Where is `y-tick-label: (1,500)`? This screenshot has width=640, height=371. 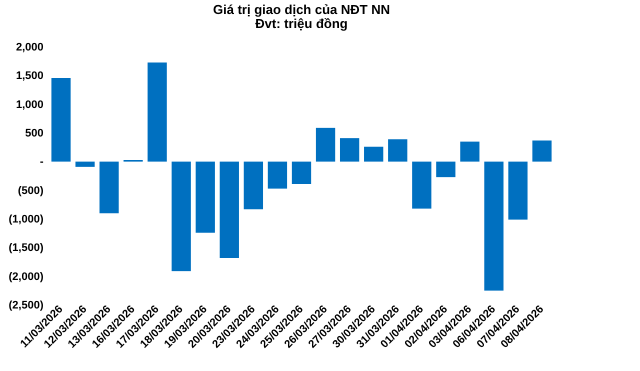
y-tick-label: (1,500) is located at coordinates (26, 248).